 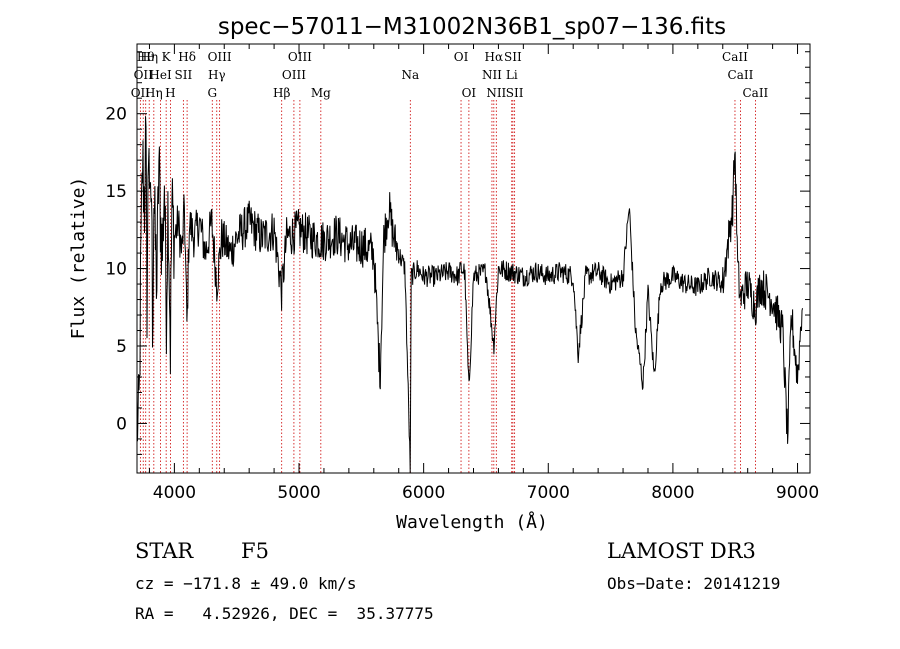 I want to click on line-marker-label: Hα, so click(x=494, y=57).